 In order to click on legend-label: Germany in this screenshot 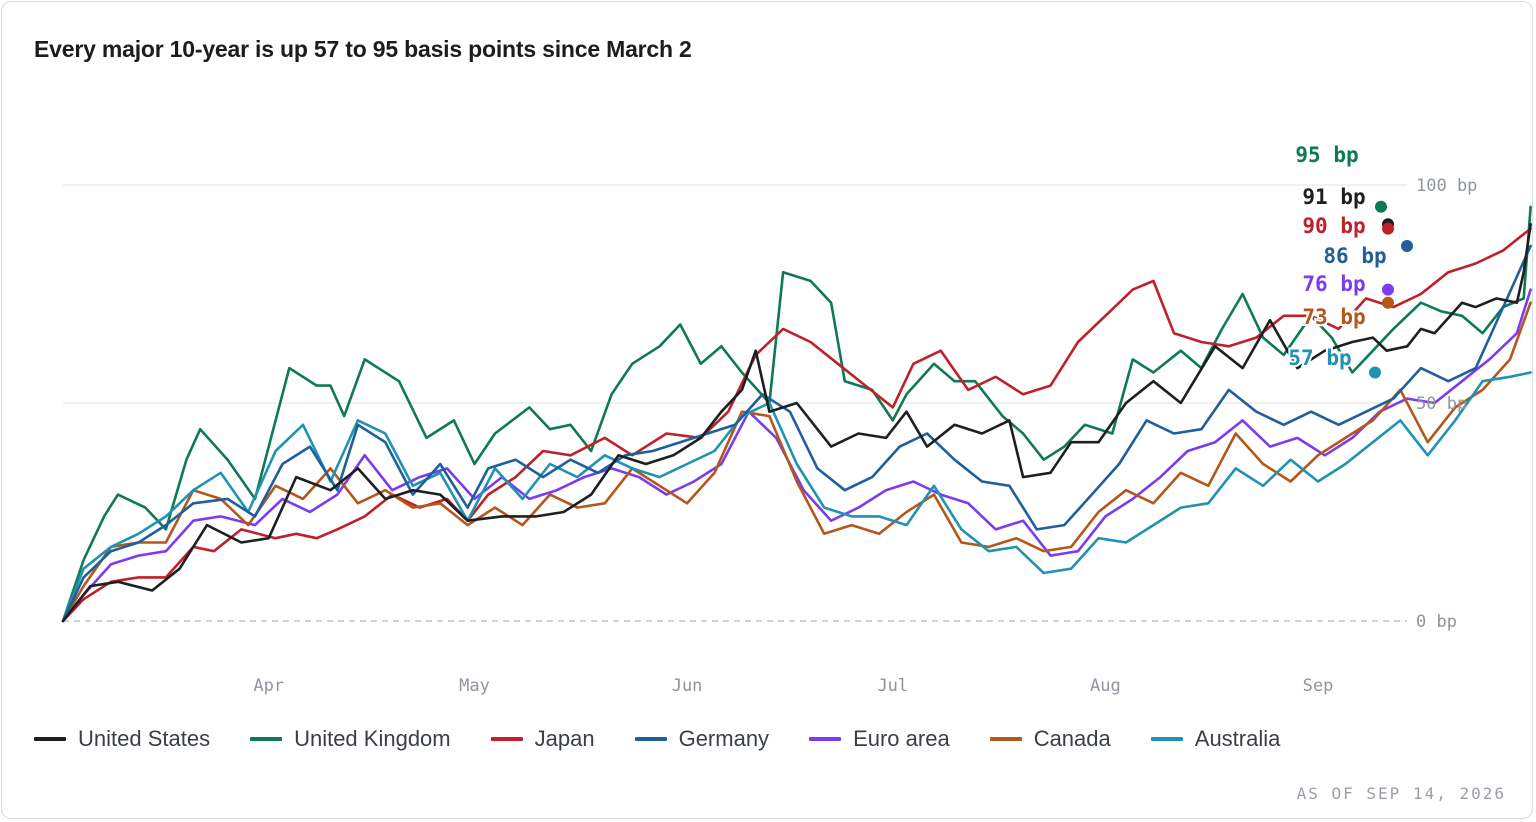, I will do `click(724, 738)`.